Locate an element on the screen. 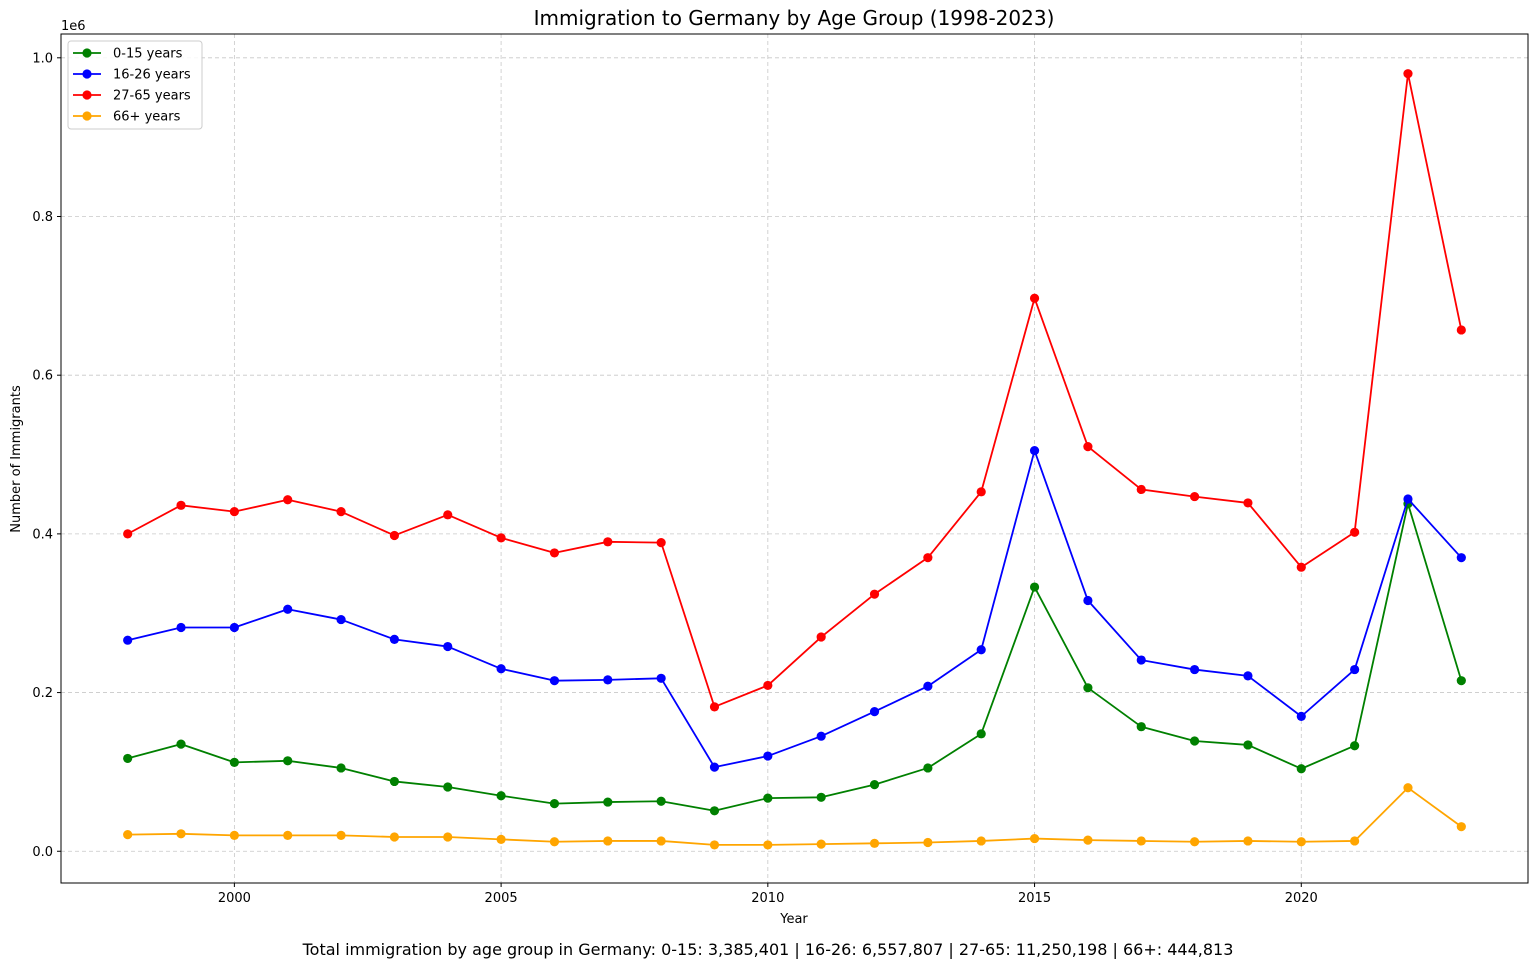 Image resolution: width=1536 pixels, height=972 pixels. legend-label: 0-15 years is located at coordinates (148, 54).